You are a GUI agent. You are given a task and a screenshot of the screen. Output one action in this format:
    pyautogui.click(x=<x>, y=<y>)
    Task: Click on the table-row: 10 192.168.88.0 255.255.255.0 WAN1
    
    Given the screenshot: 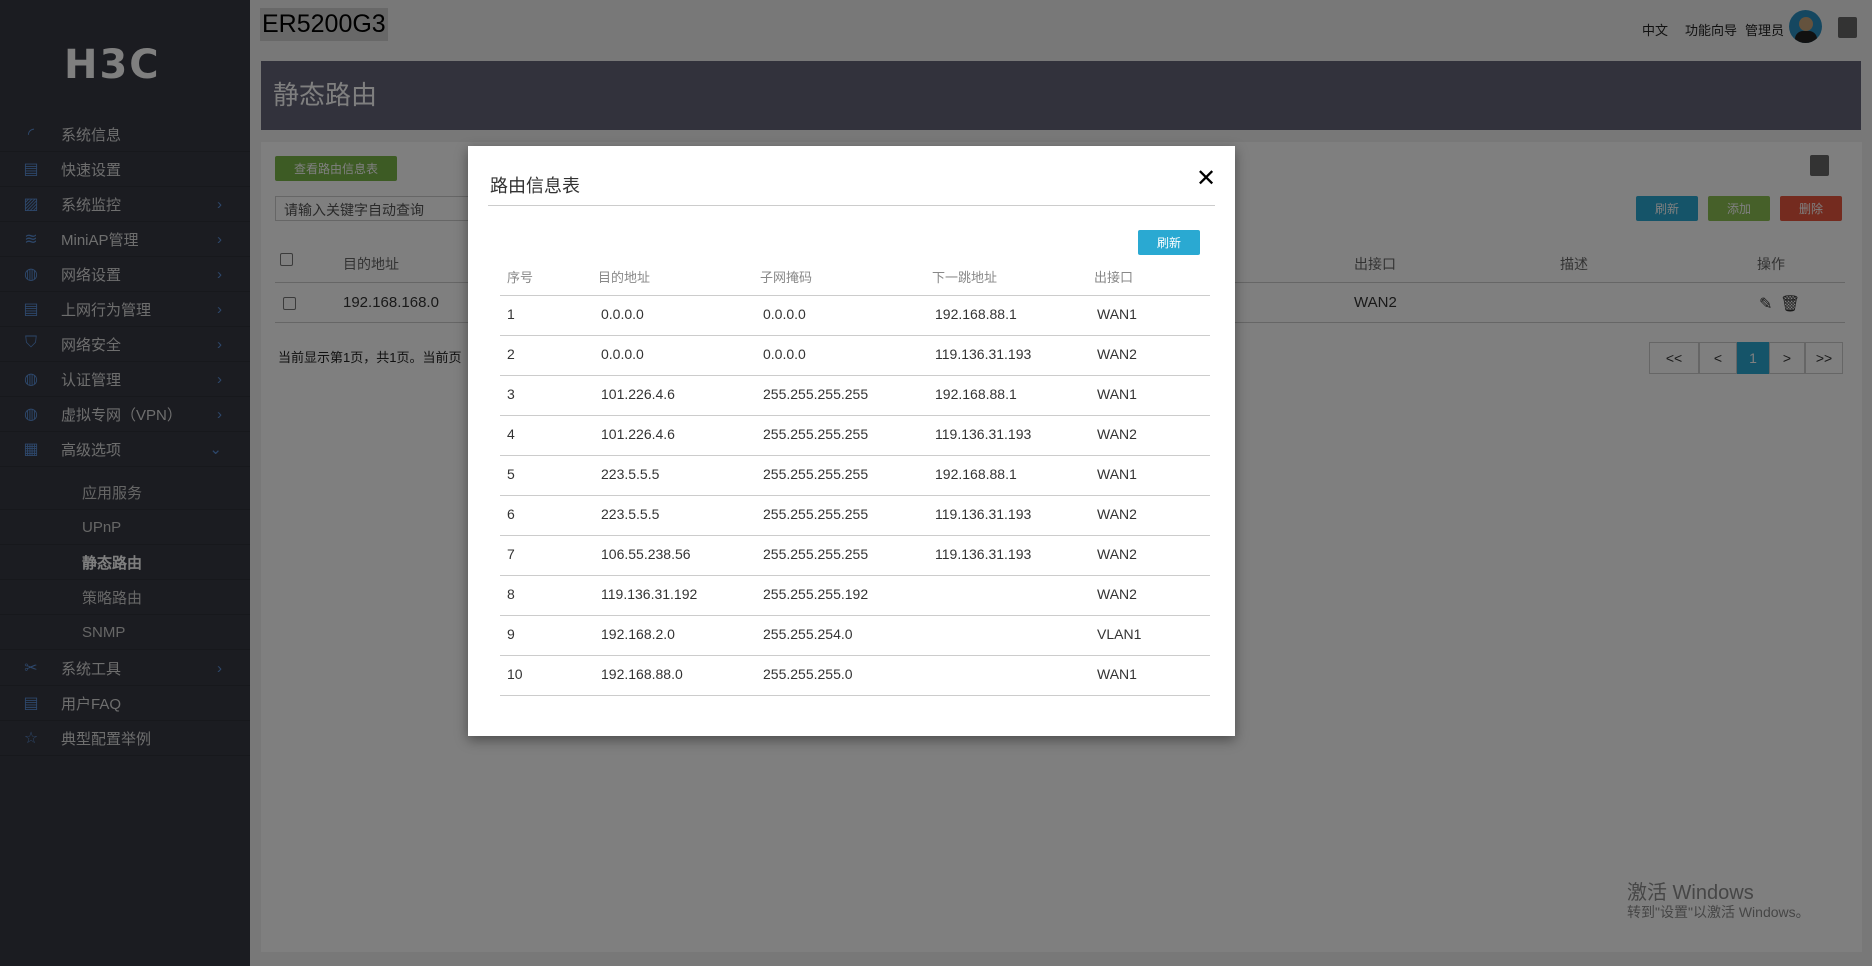 What is the action you would take?
    pyautogui.click(x=851, y=675)
    